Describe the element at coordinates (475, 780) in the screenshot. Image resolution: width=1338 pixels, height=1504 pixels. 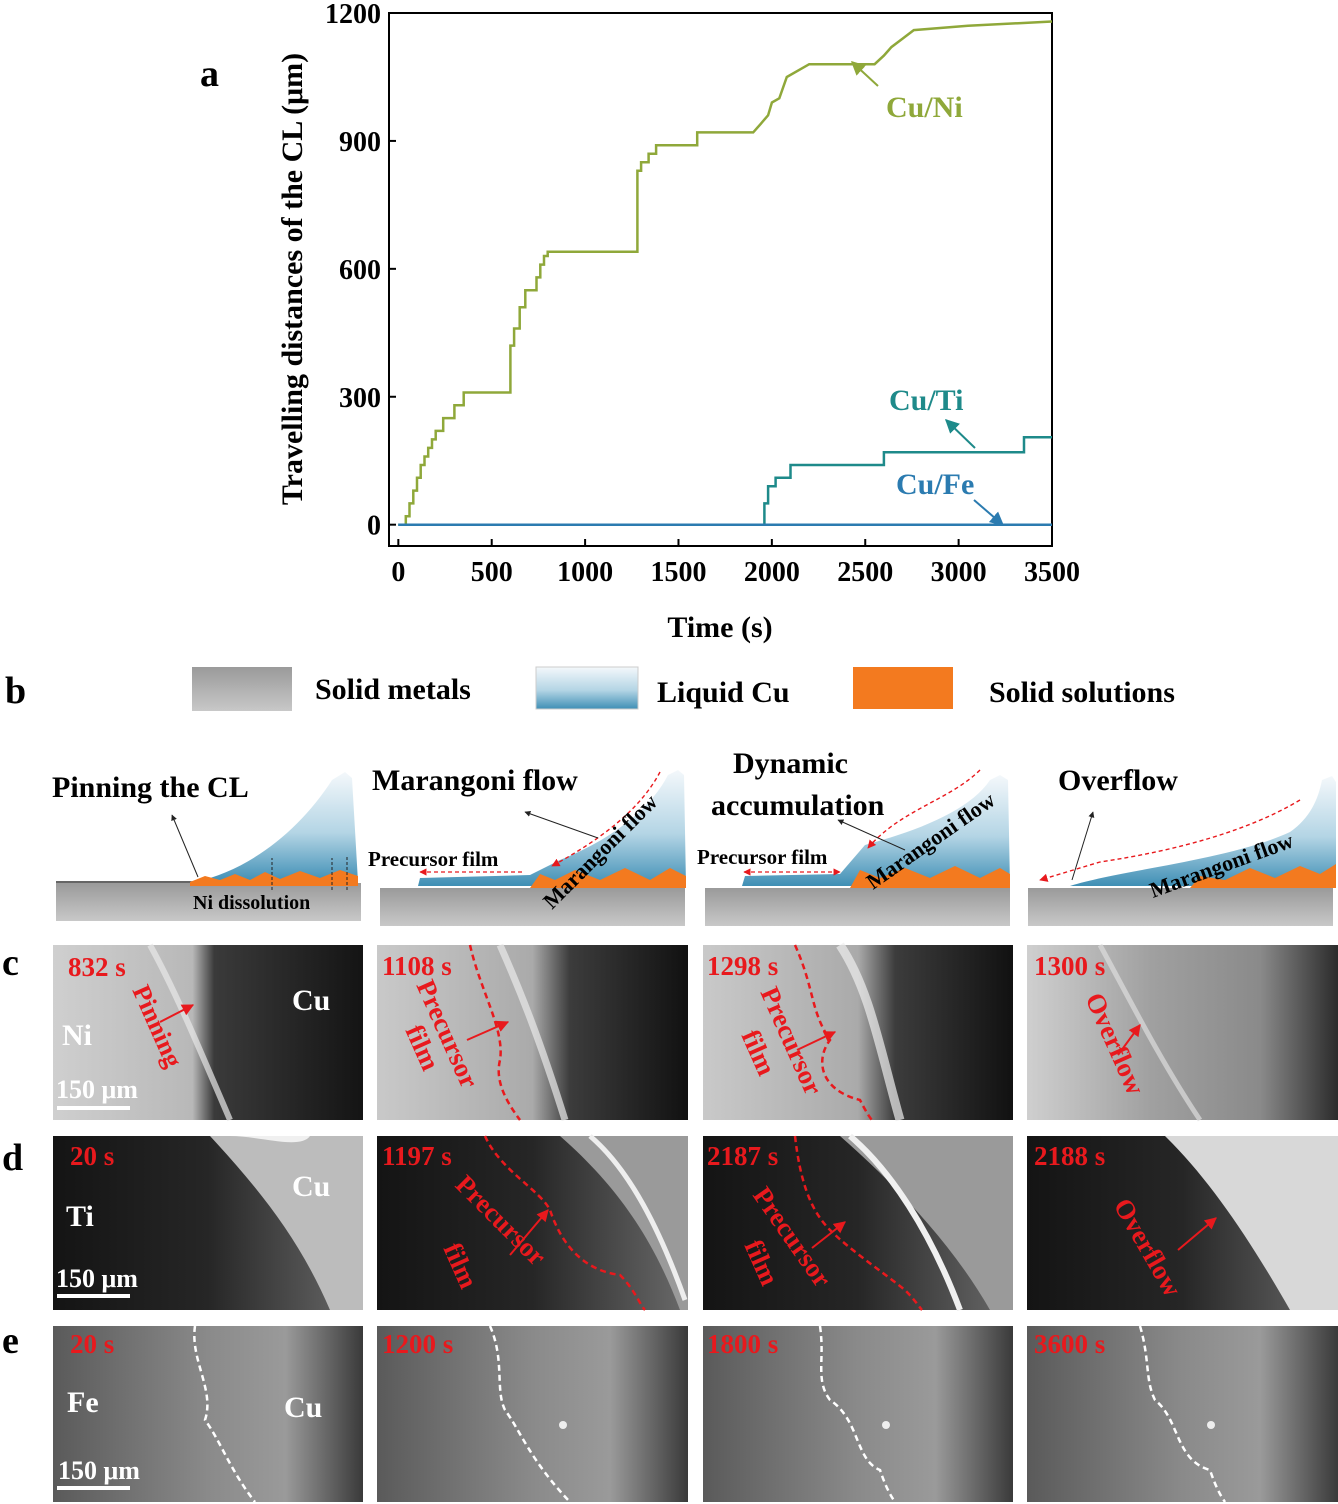
I see `schematic-title-marangoni: Marangoni flow` at that location.